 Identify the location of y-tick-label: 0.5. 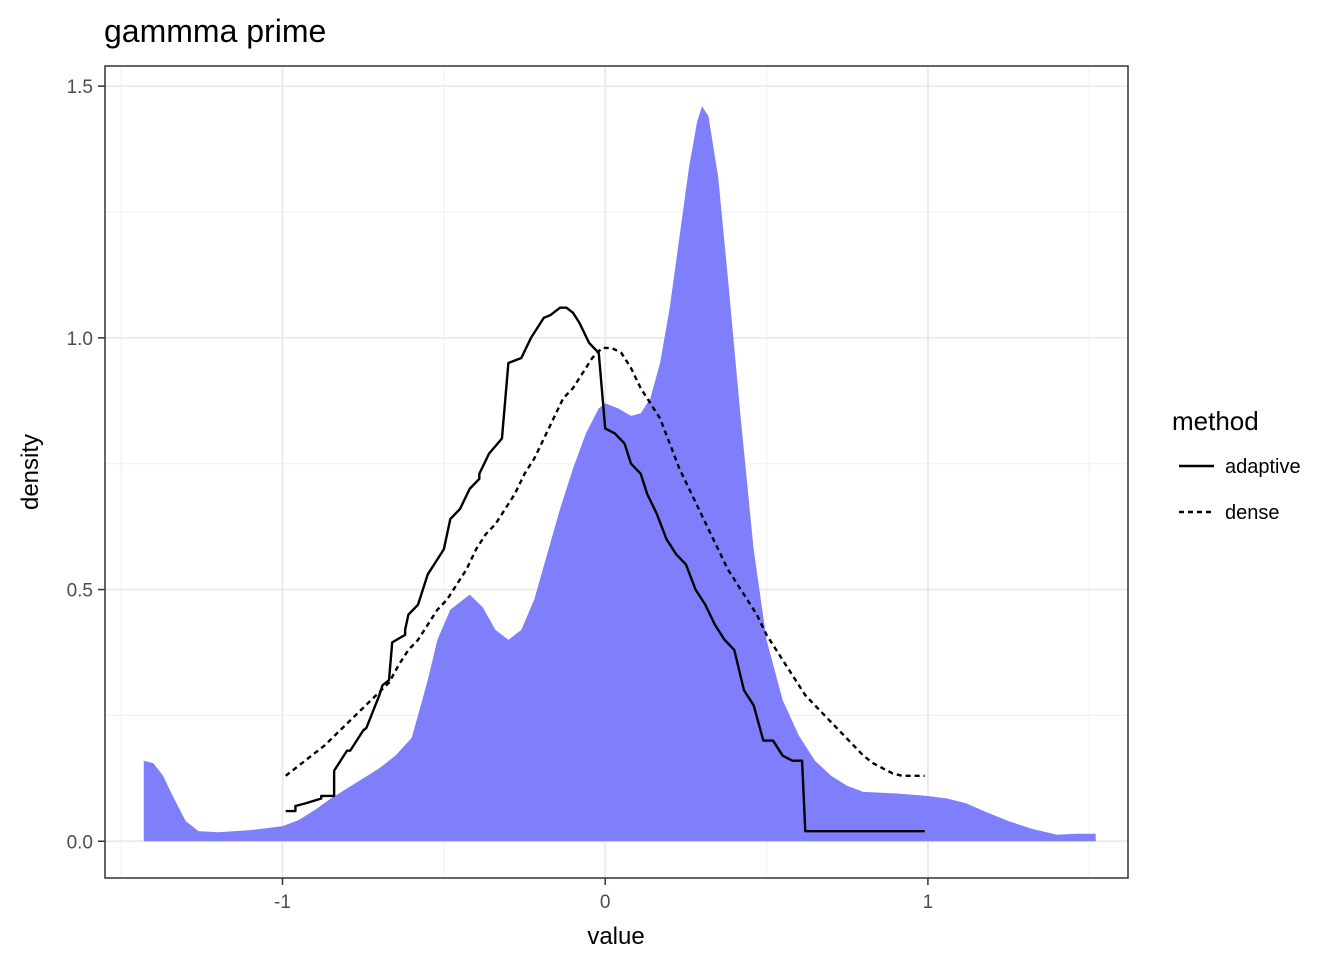
(80, 591).